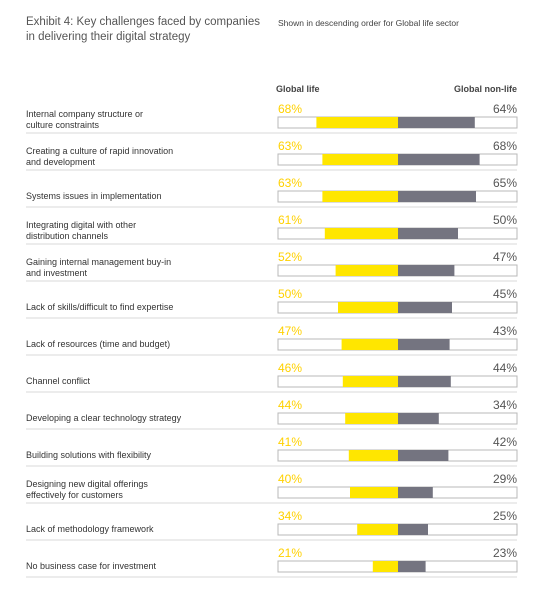  Describe the element at coordinates (58, 381) in the screenshot. I see `category-label: Channel conflict` at that location.